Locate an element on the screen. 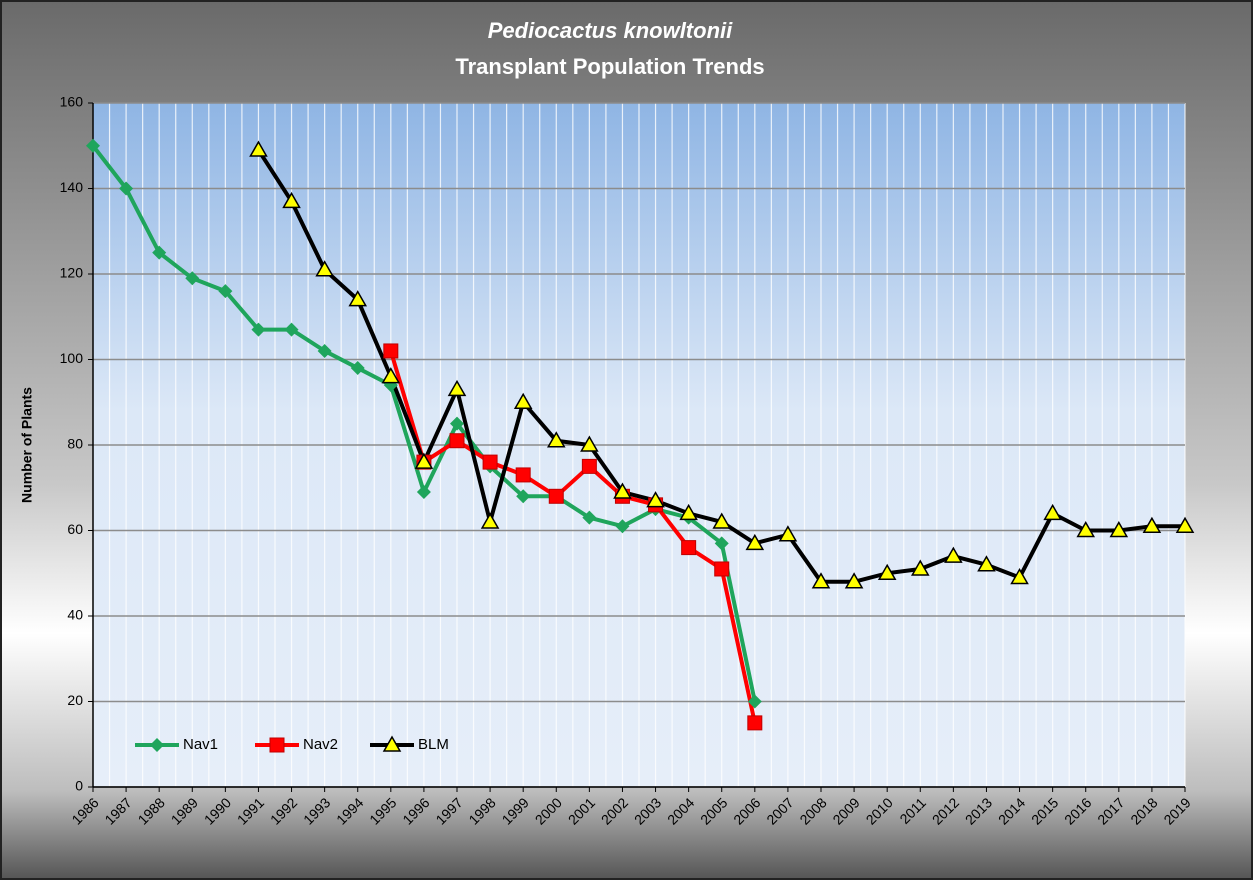 This screenshot has height=880, width=1253. y-tick-label: 40 is located at coordinates (75, 615).